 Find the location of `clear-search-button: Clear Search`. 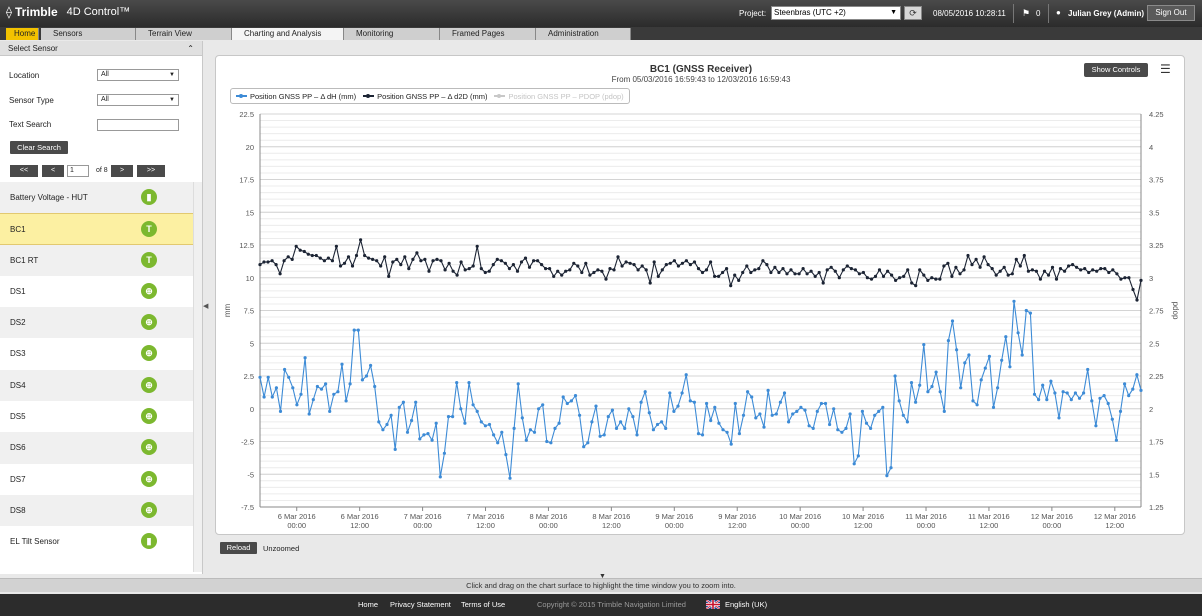

clear-search-button: Clear Search is located at coordinates (39, 147).